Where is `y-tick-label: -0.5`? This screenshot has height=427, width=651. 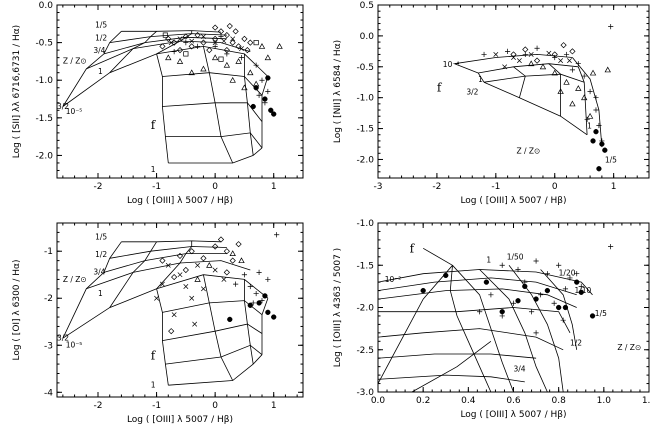 y-tick-label: -0.5 is located at coordinates (44, 44).